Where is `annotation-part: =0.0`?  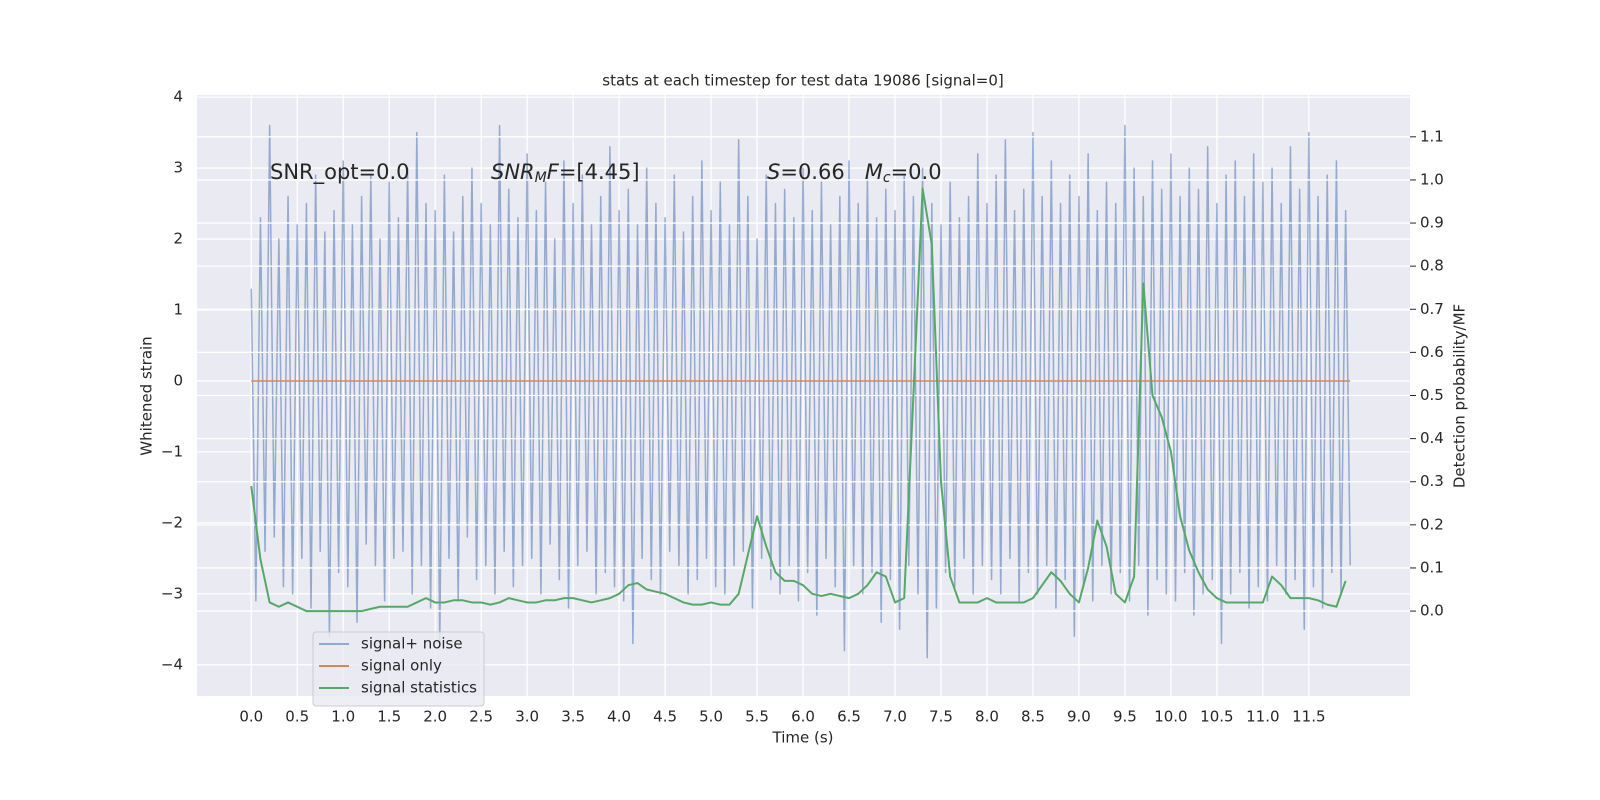
annotation-part: =0.0 is located at coordinates (916, 172).